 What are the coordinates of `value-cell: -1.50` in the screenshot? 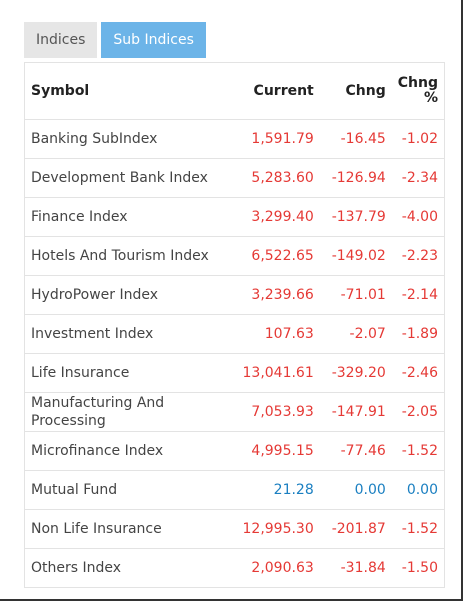 It's located at (417, 568).